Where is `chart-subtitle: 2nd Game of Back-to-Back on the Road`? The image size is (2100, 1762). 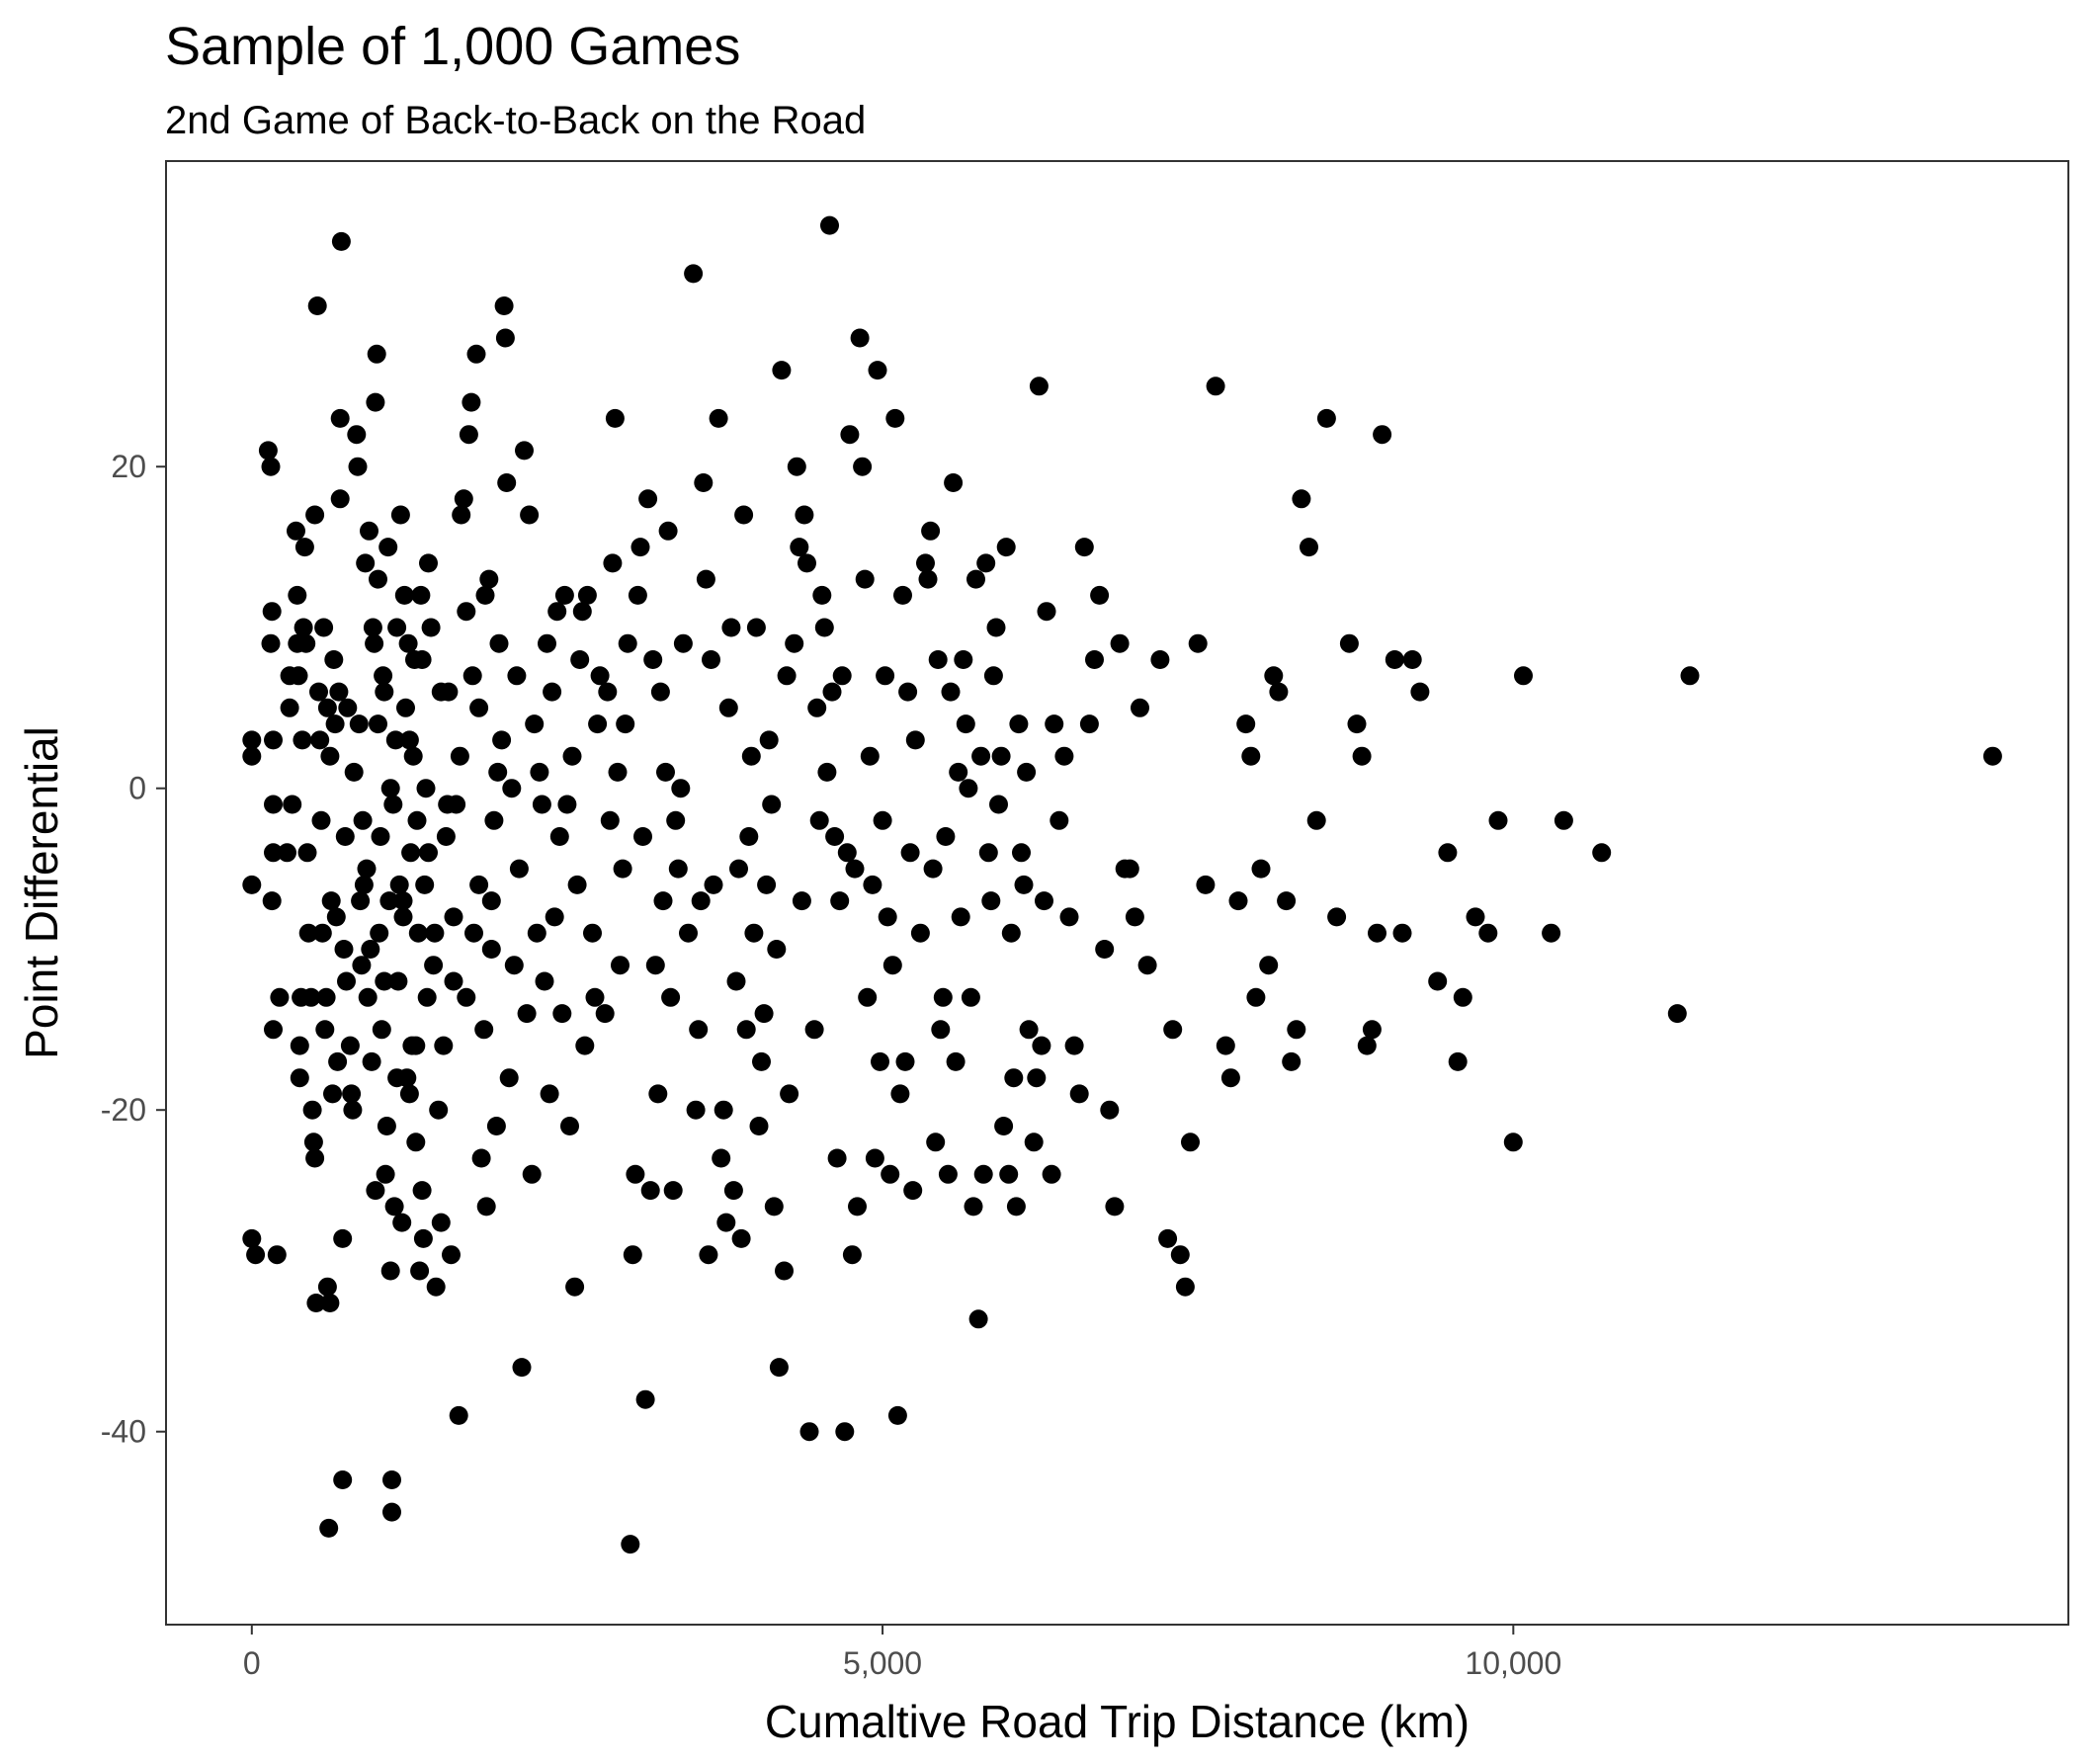 chart-subtitle: 2nd Game of Back-to-Back on the Road is located at coordinates (516, 120).